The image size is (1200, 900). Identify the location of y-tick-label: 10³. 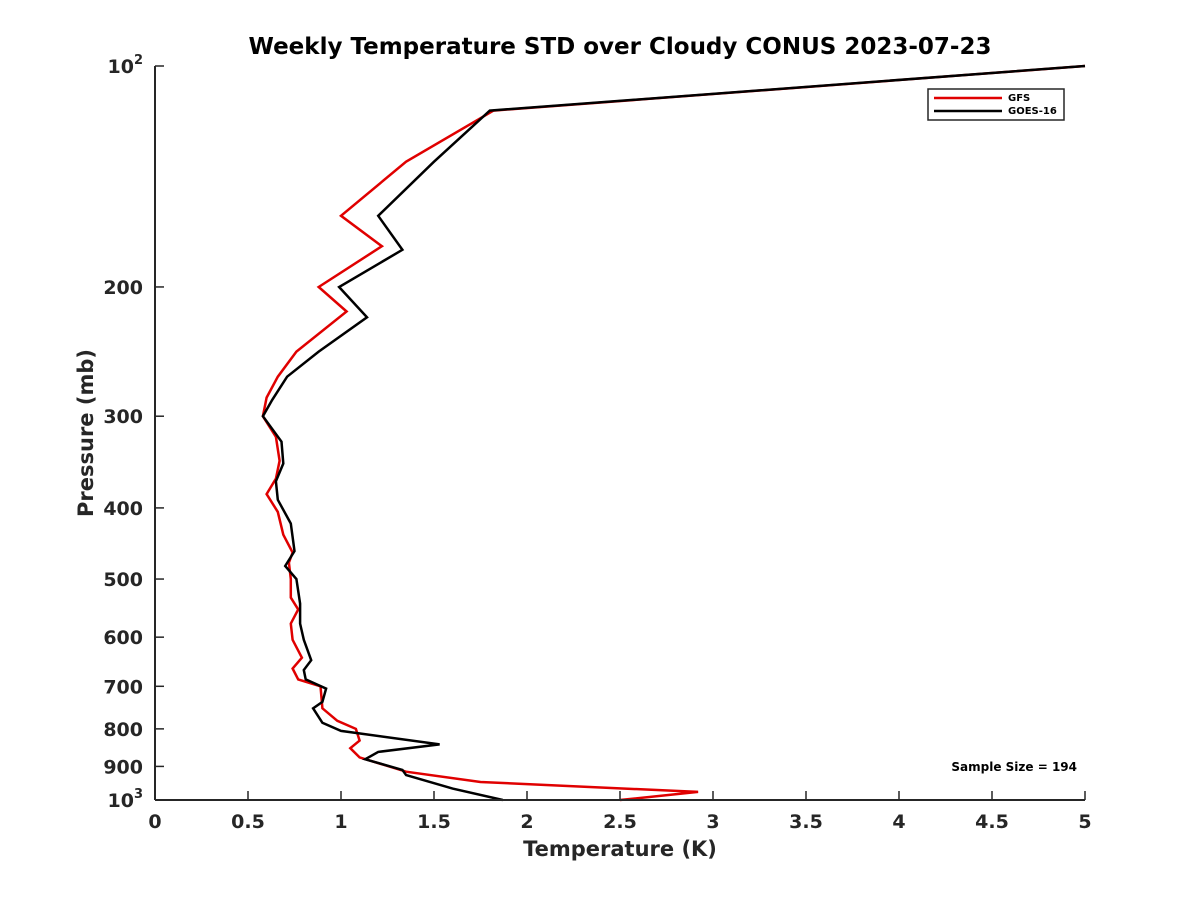
(126, 799).